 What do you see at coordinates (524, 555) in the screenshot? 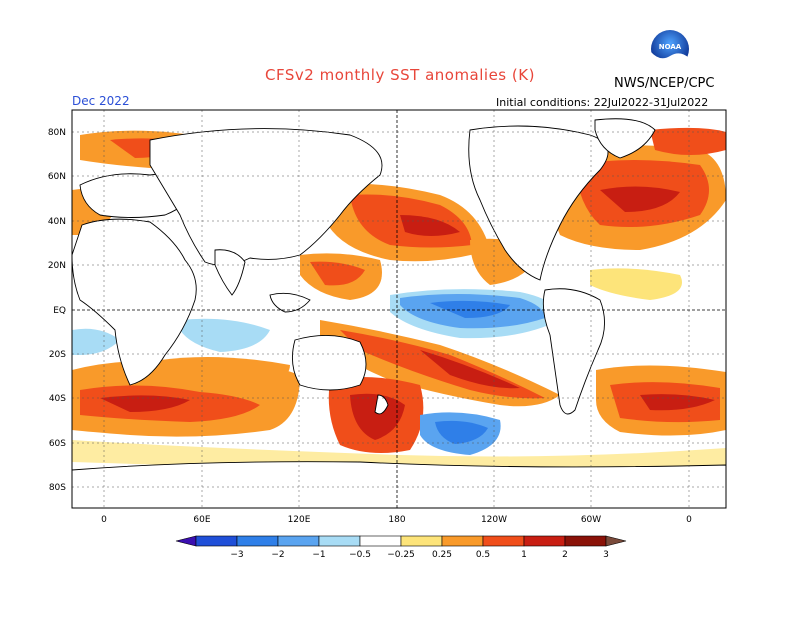
I see `colorbar-tick-label: 1` at bounding box center [524, 555].